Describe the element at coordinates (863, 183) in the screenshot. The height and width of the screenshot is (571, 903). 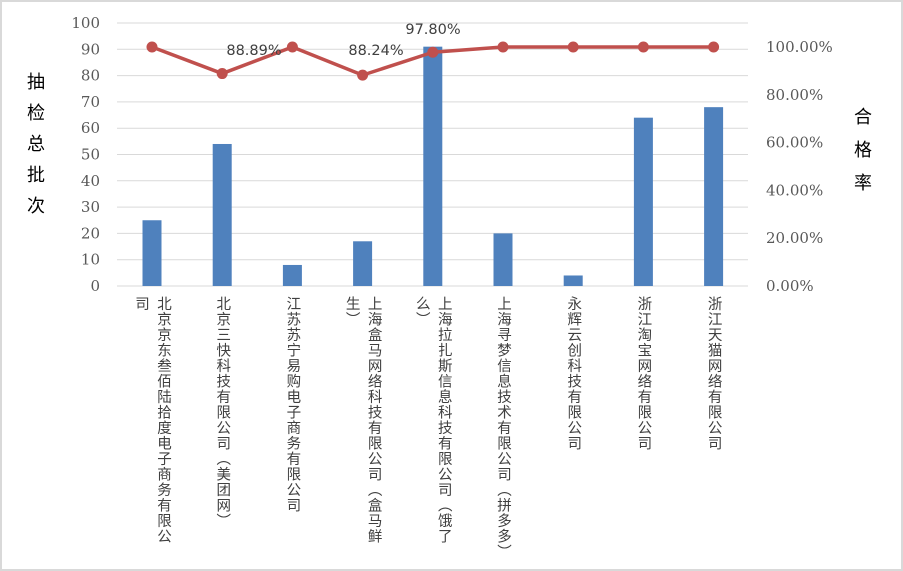
I see `right-axis-title-char: 率` at that location.